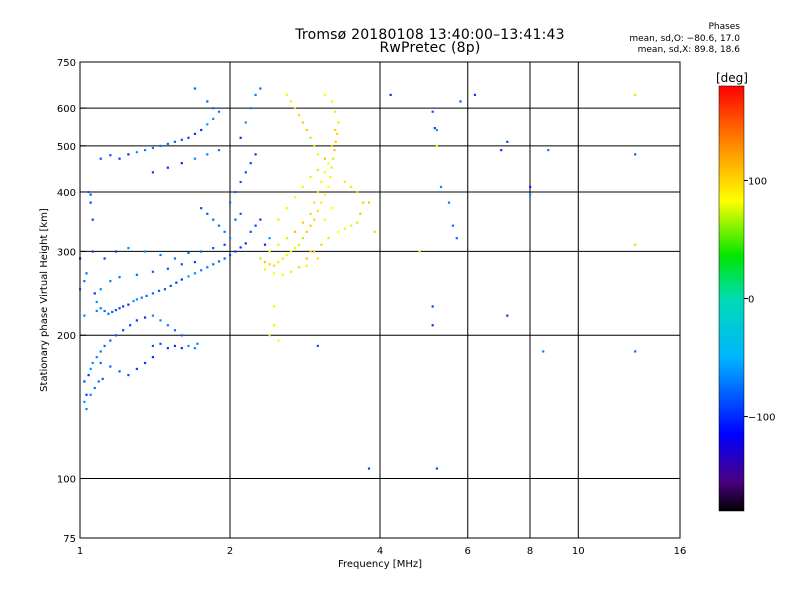 The height and width of the screenshot is (600, 800). I want to click on x-tick-label: 16, so click(680, 551).